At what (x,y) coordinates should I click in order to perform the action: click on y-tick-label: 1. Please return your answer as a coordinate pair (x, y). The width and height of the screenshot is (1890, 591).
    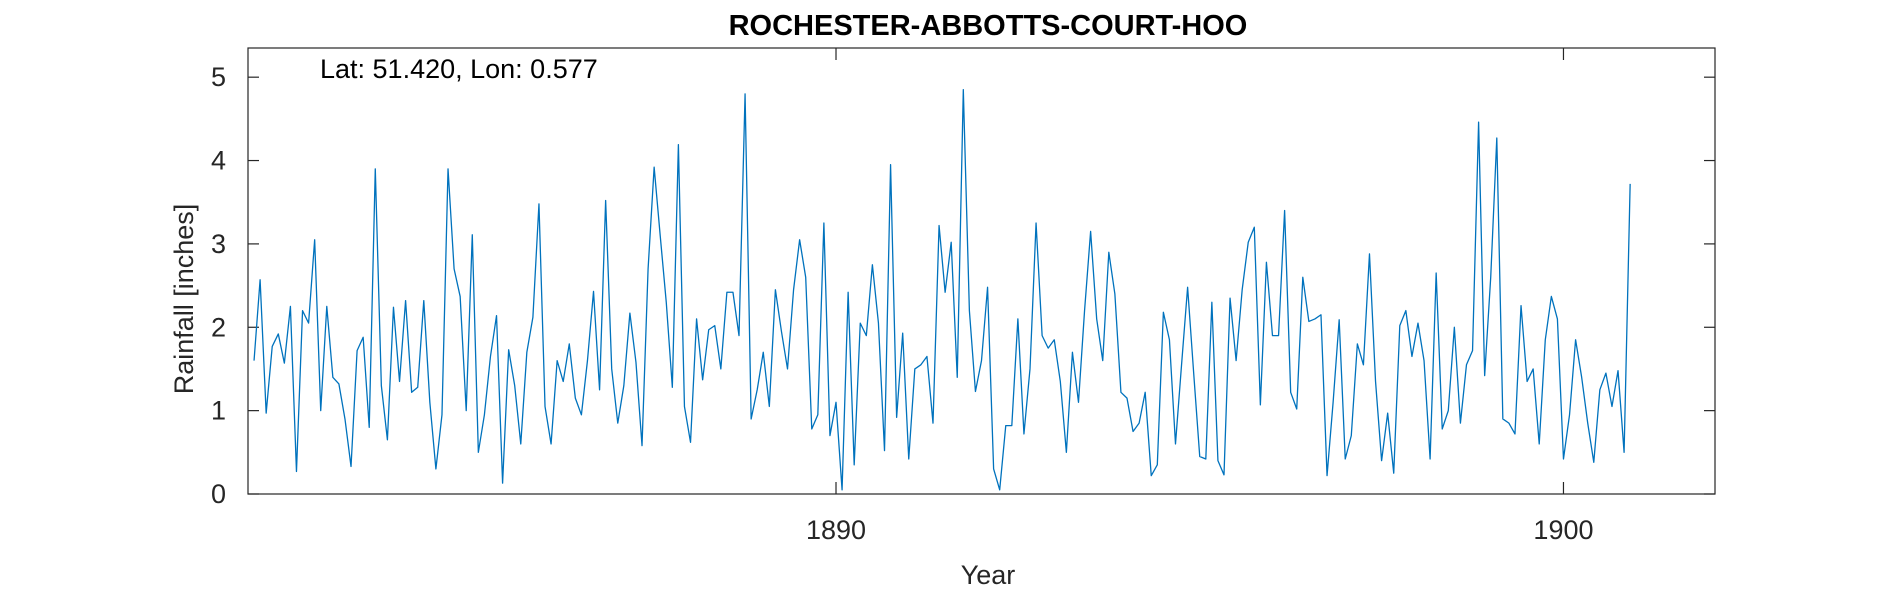
    Looking at the image, I should click on (218, 411).